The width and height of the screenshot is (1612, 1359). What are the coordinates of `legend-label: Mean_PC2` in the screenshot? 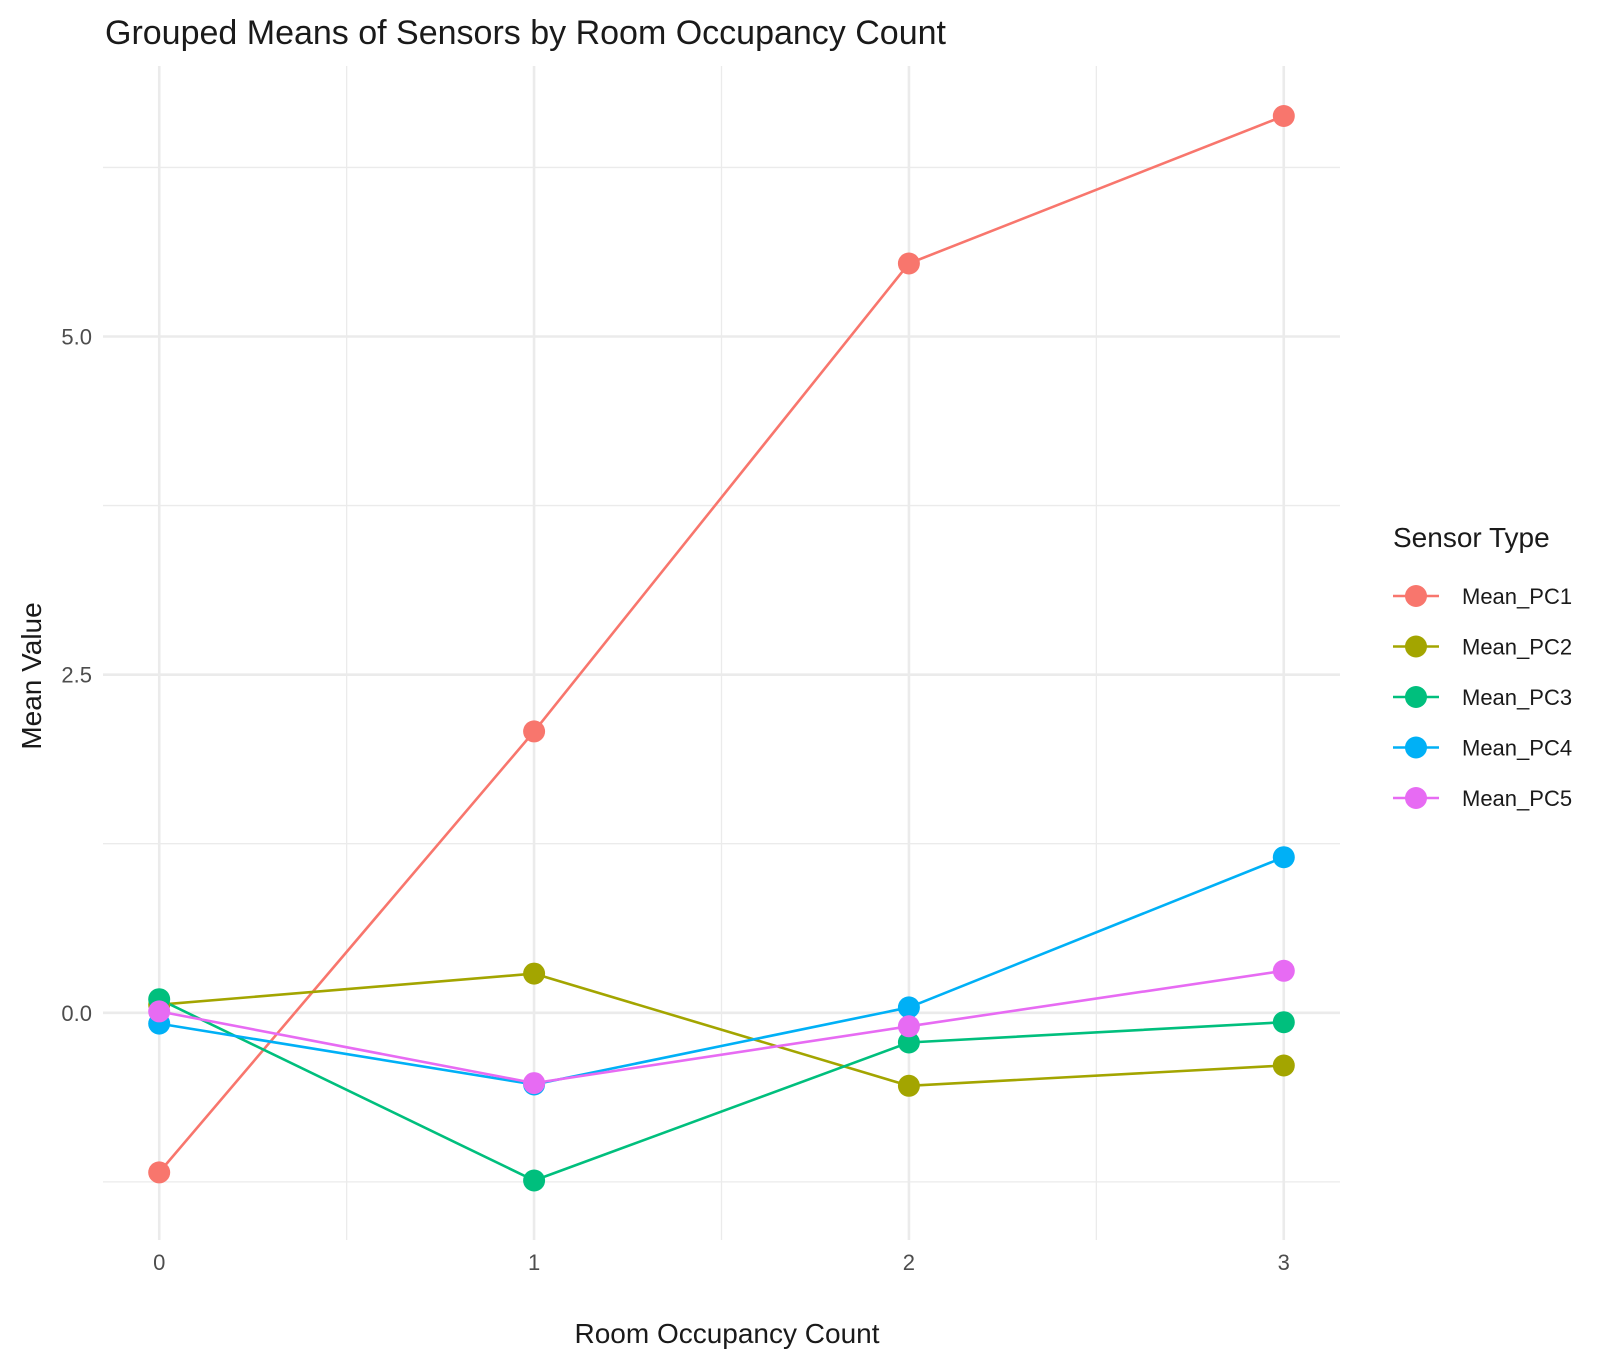 It's located at (1517, 647).